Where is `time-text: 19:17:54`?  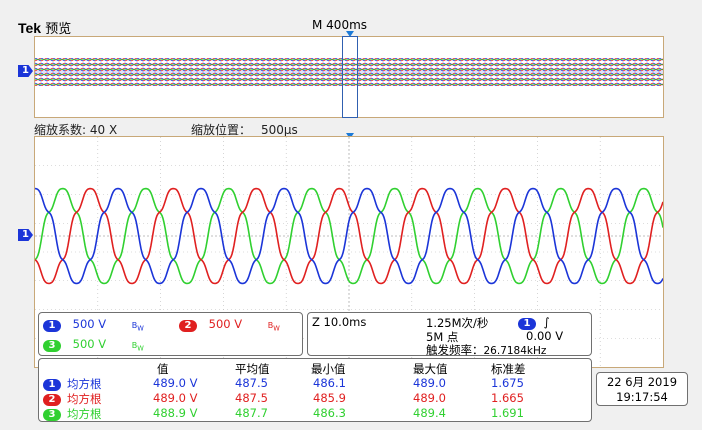
time-text: 19:17:54 is located at coordinates (642, 397).